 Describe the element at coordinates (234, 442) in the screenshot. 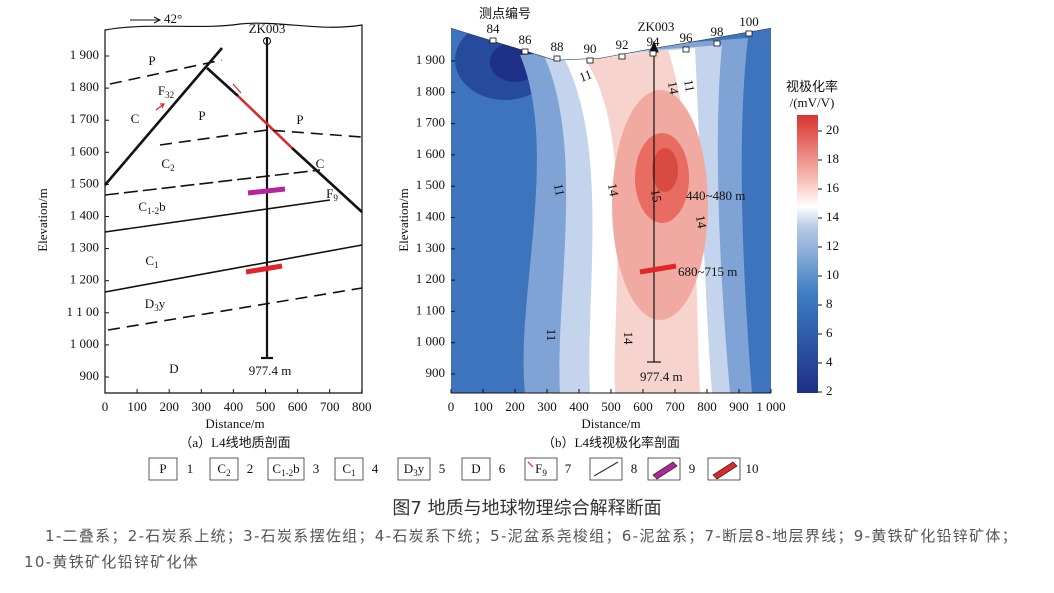

I see `panel-caption: （a）L4线地质剖面` at that location.